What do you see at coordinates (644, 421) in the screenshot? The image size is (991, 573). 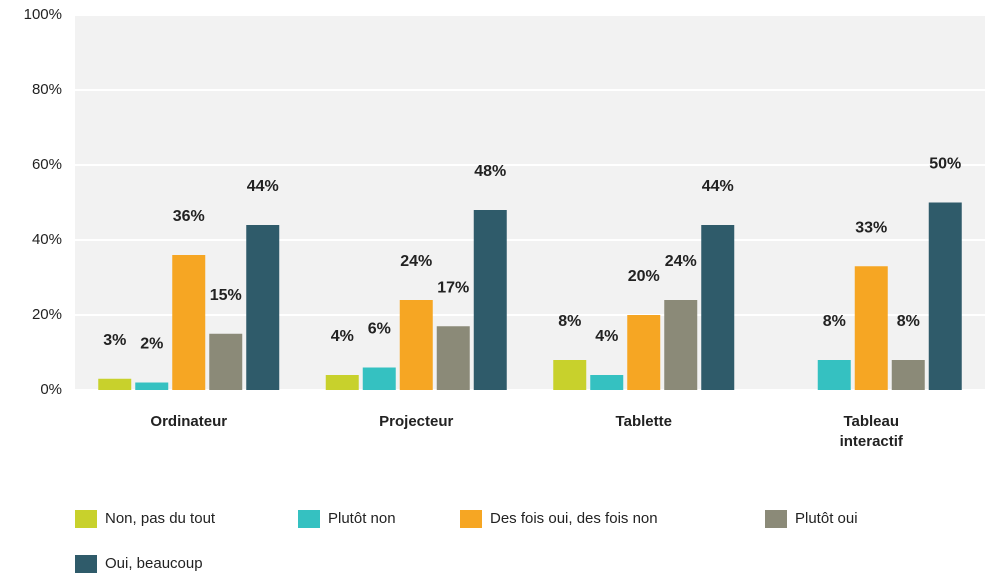 I see `x-tick-label: Tablette` at bounding box center [644, 421].